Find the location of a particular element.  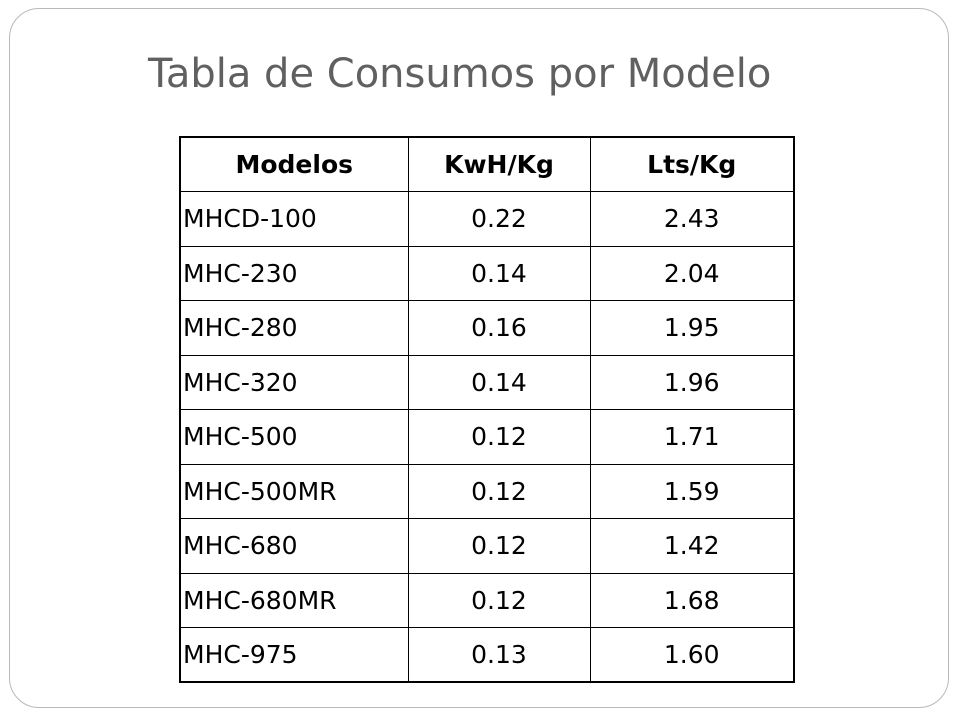

header-kwh-per-kg: KwH/Kg is located at coordinates (499, 164).